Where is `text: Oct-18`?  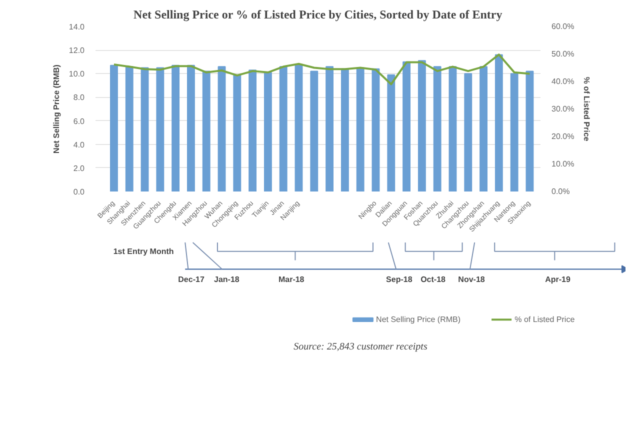 text: Oct-18 is located at coordinates (433, 279).